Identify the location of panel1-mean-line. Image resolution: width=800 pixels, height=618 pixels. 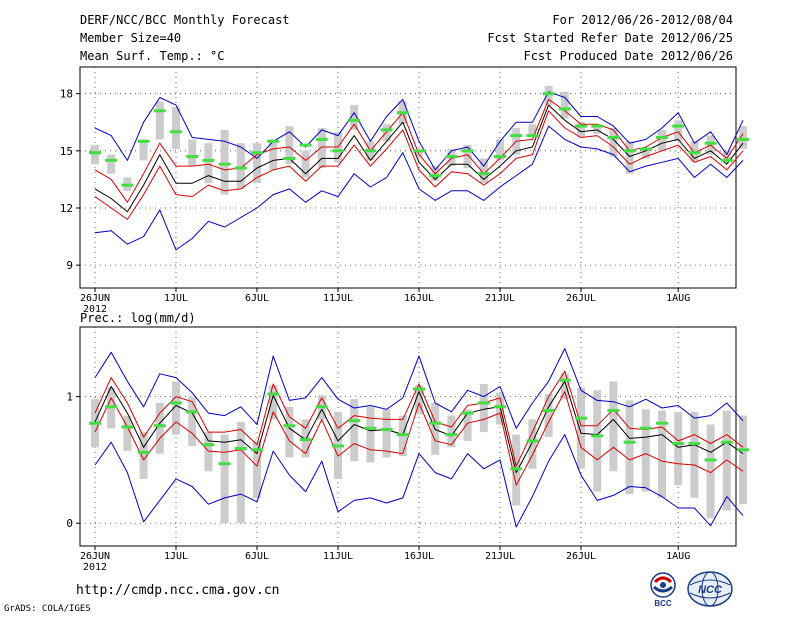
(419, 158).